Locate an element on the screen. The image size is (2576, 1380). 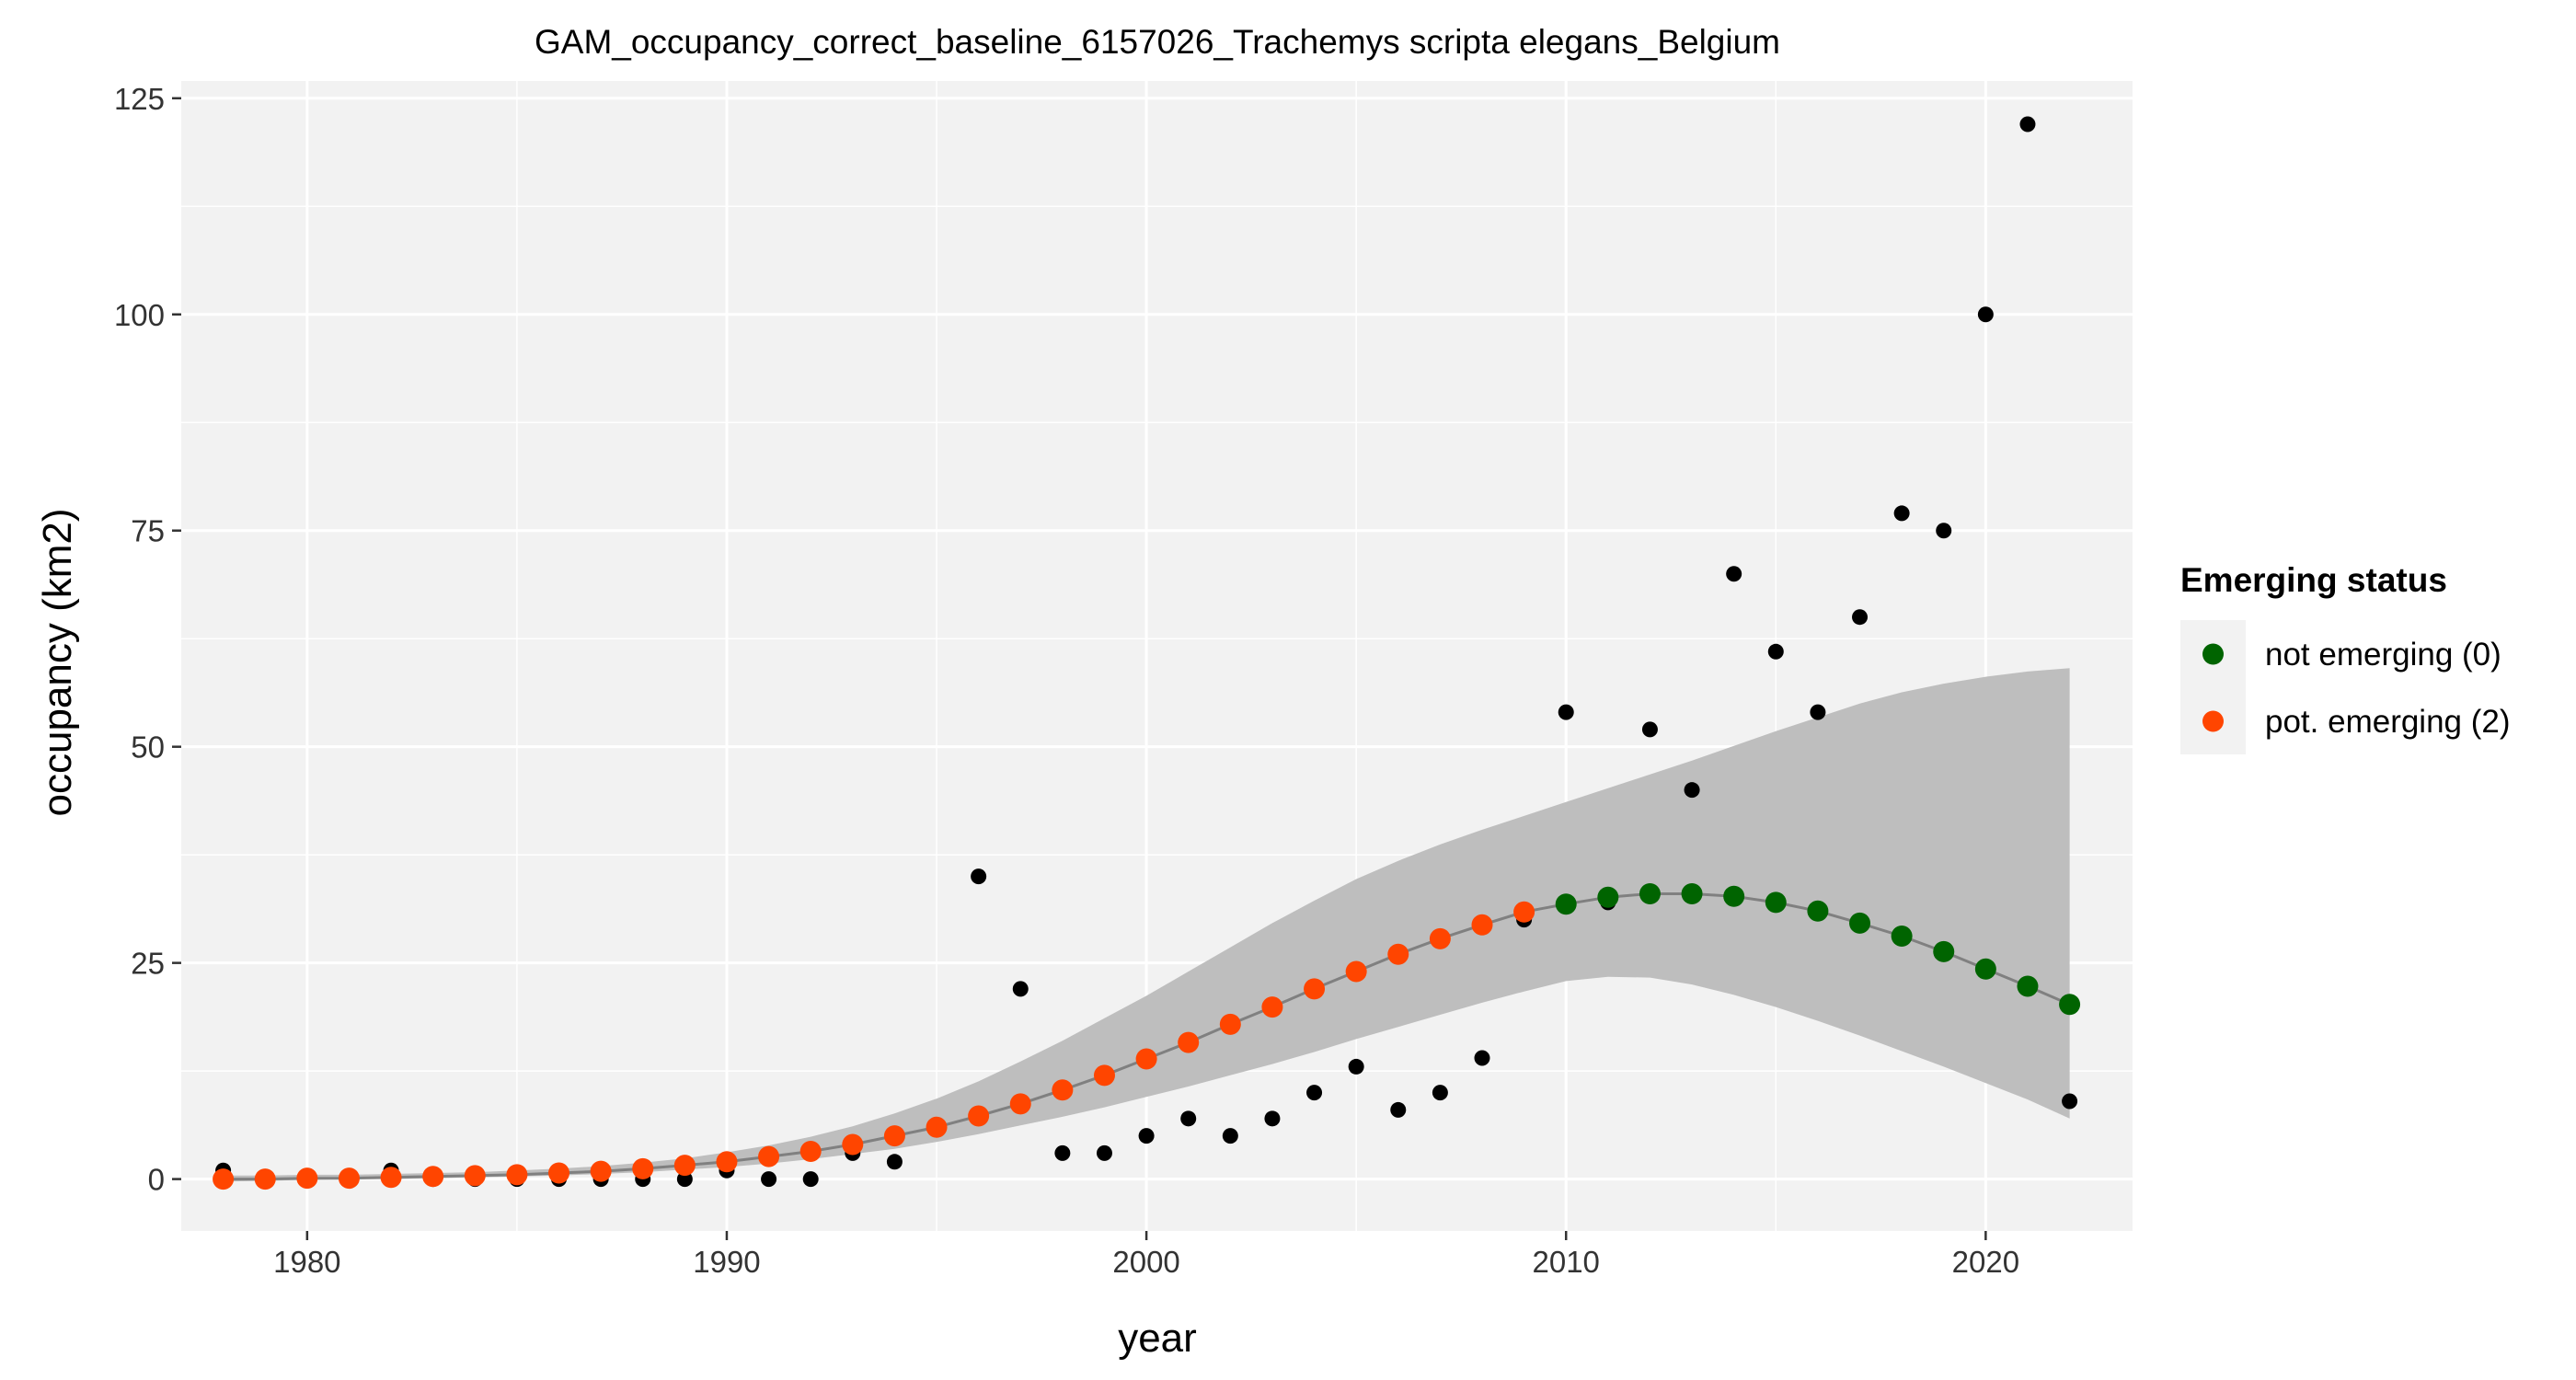
y-axis-title: occupancy (km2) is located at coordinates (57, 662).